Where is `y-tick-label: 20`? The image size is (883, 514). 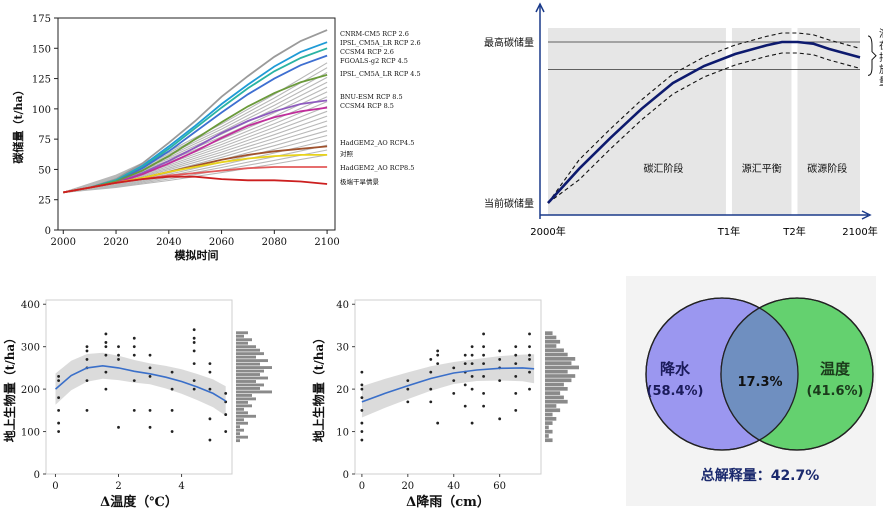
y-tick-label: 20 is located at coordinates (342, 390).